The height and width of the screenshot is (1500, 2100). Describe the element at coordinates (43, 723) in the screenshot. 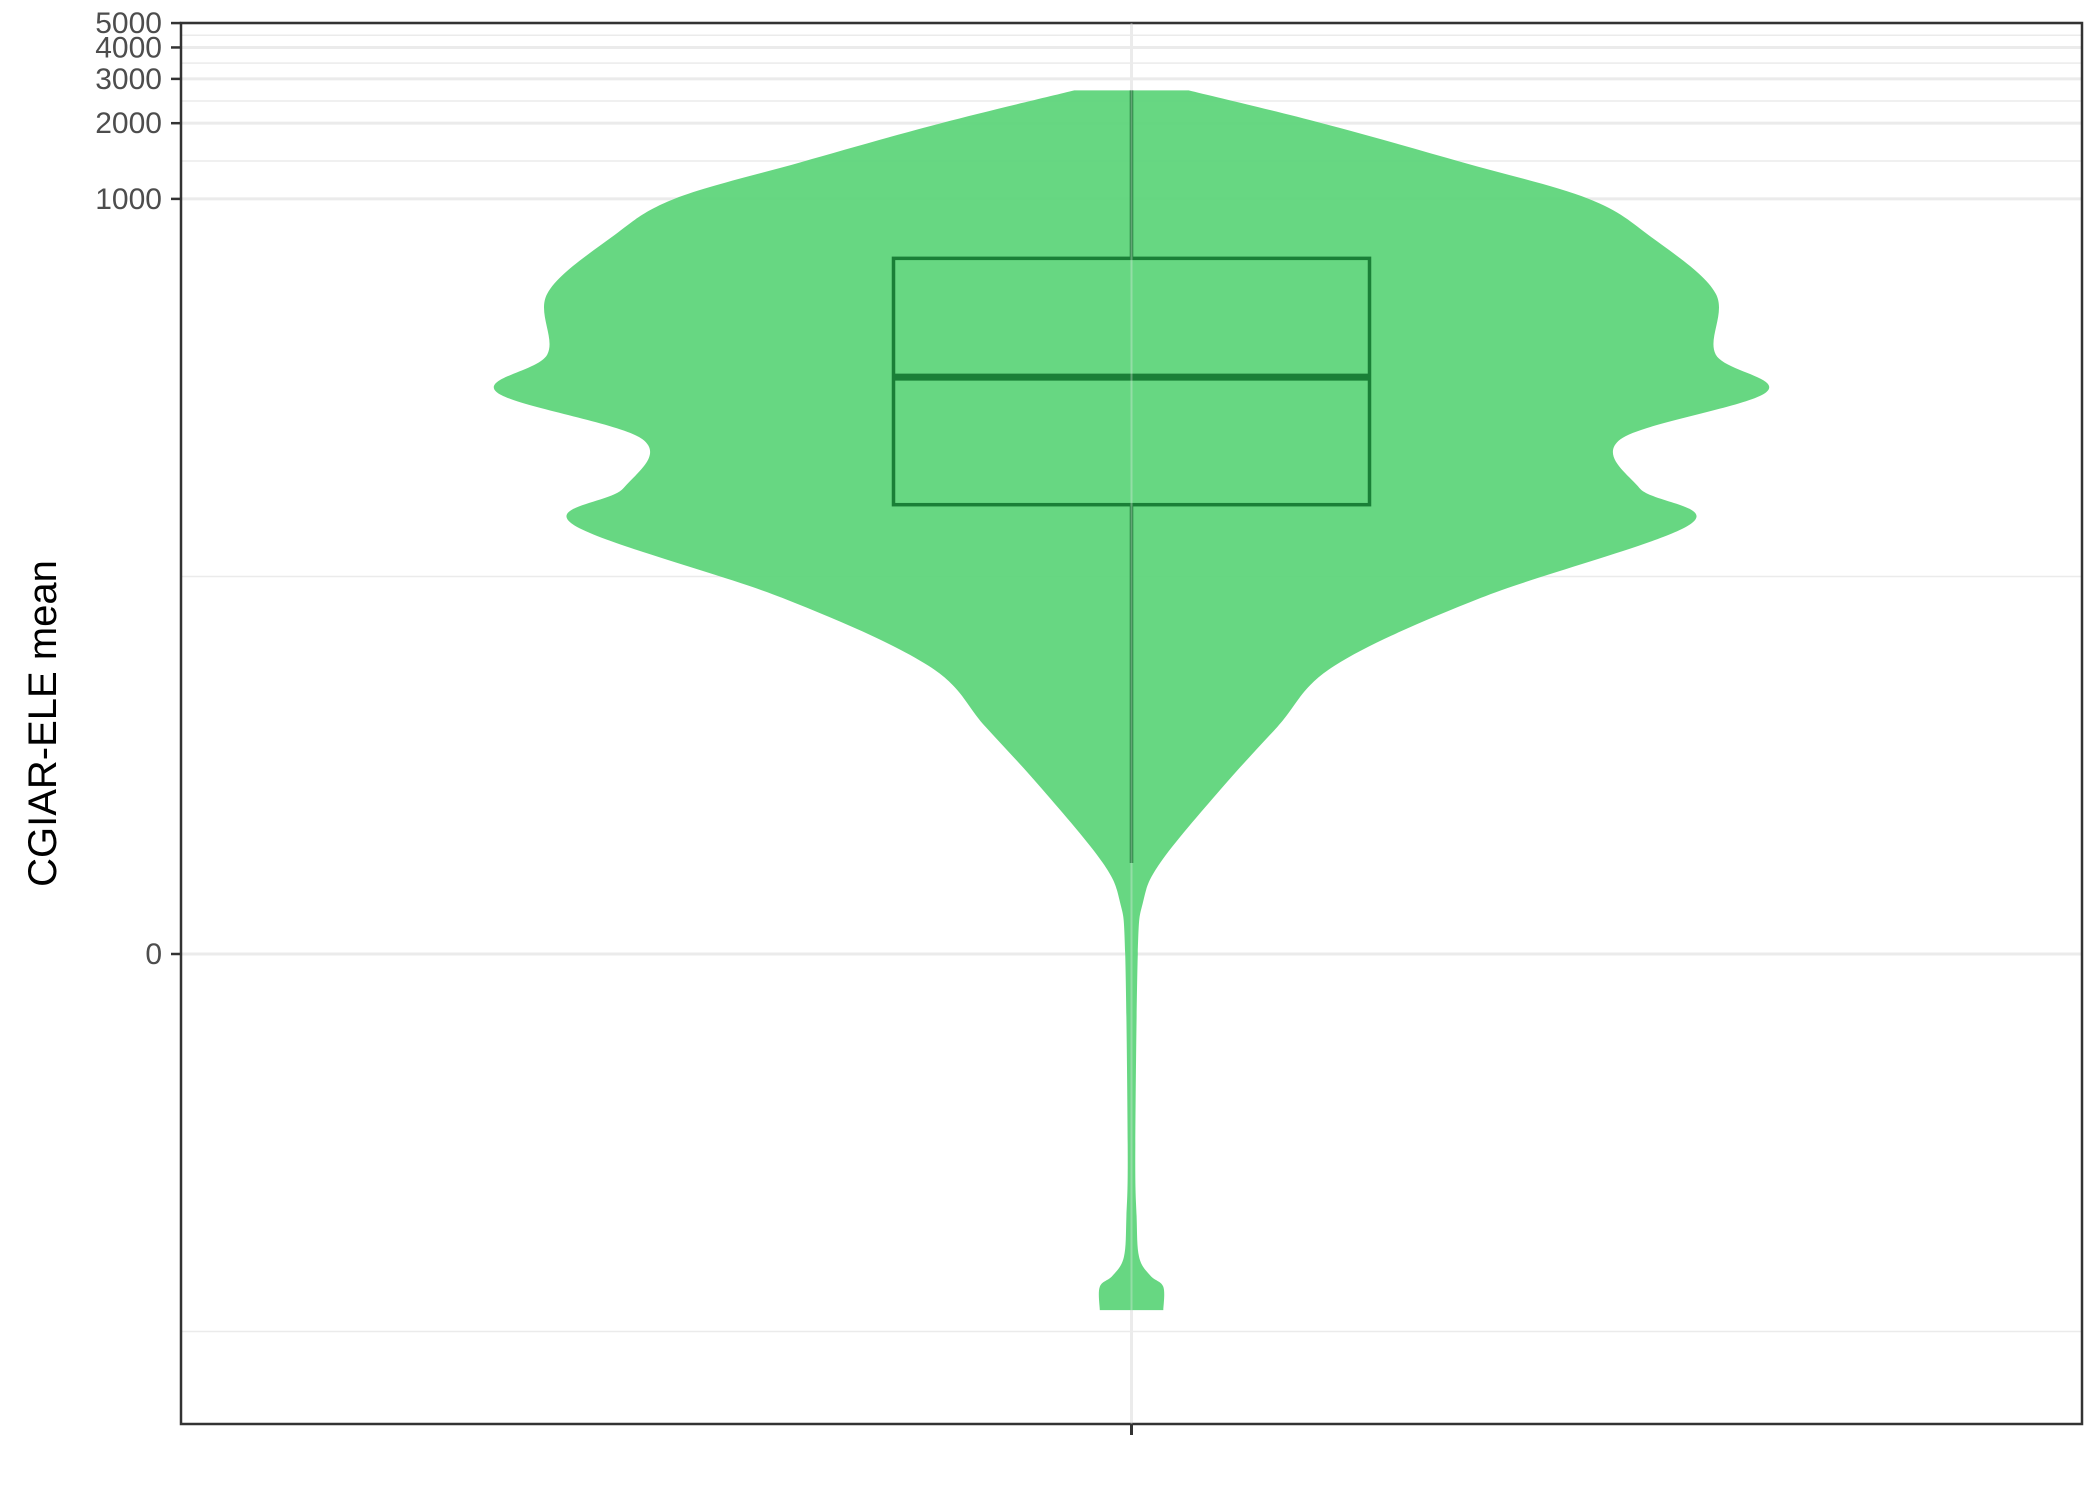

I see `y-axis-title: CGIAR-ELE mean` at that location.